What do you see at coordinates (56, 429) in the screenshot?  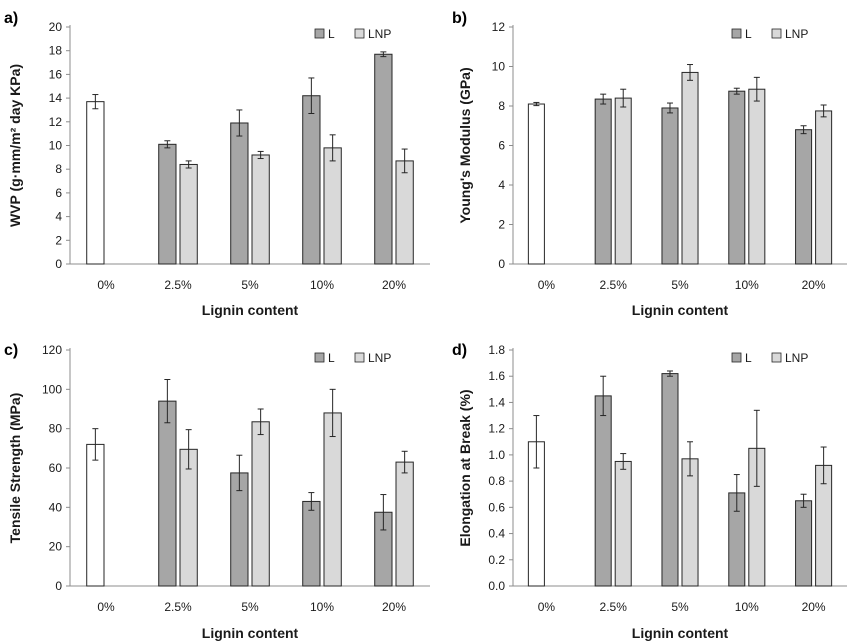 I see `y-tick-label: 80` at bounding box center [56, 429].